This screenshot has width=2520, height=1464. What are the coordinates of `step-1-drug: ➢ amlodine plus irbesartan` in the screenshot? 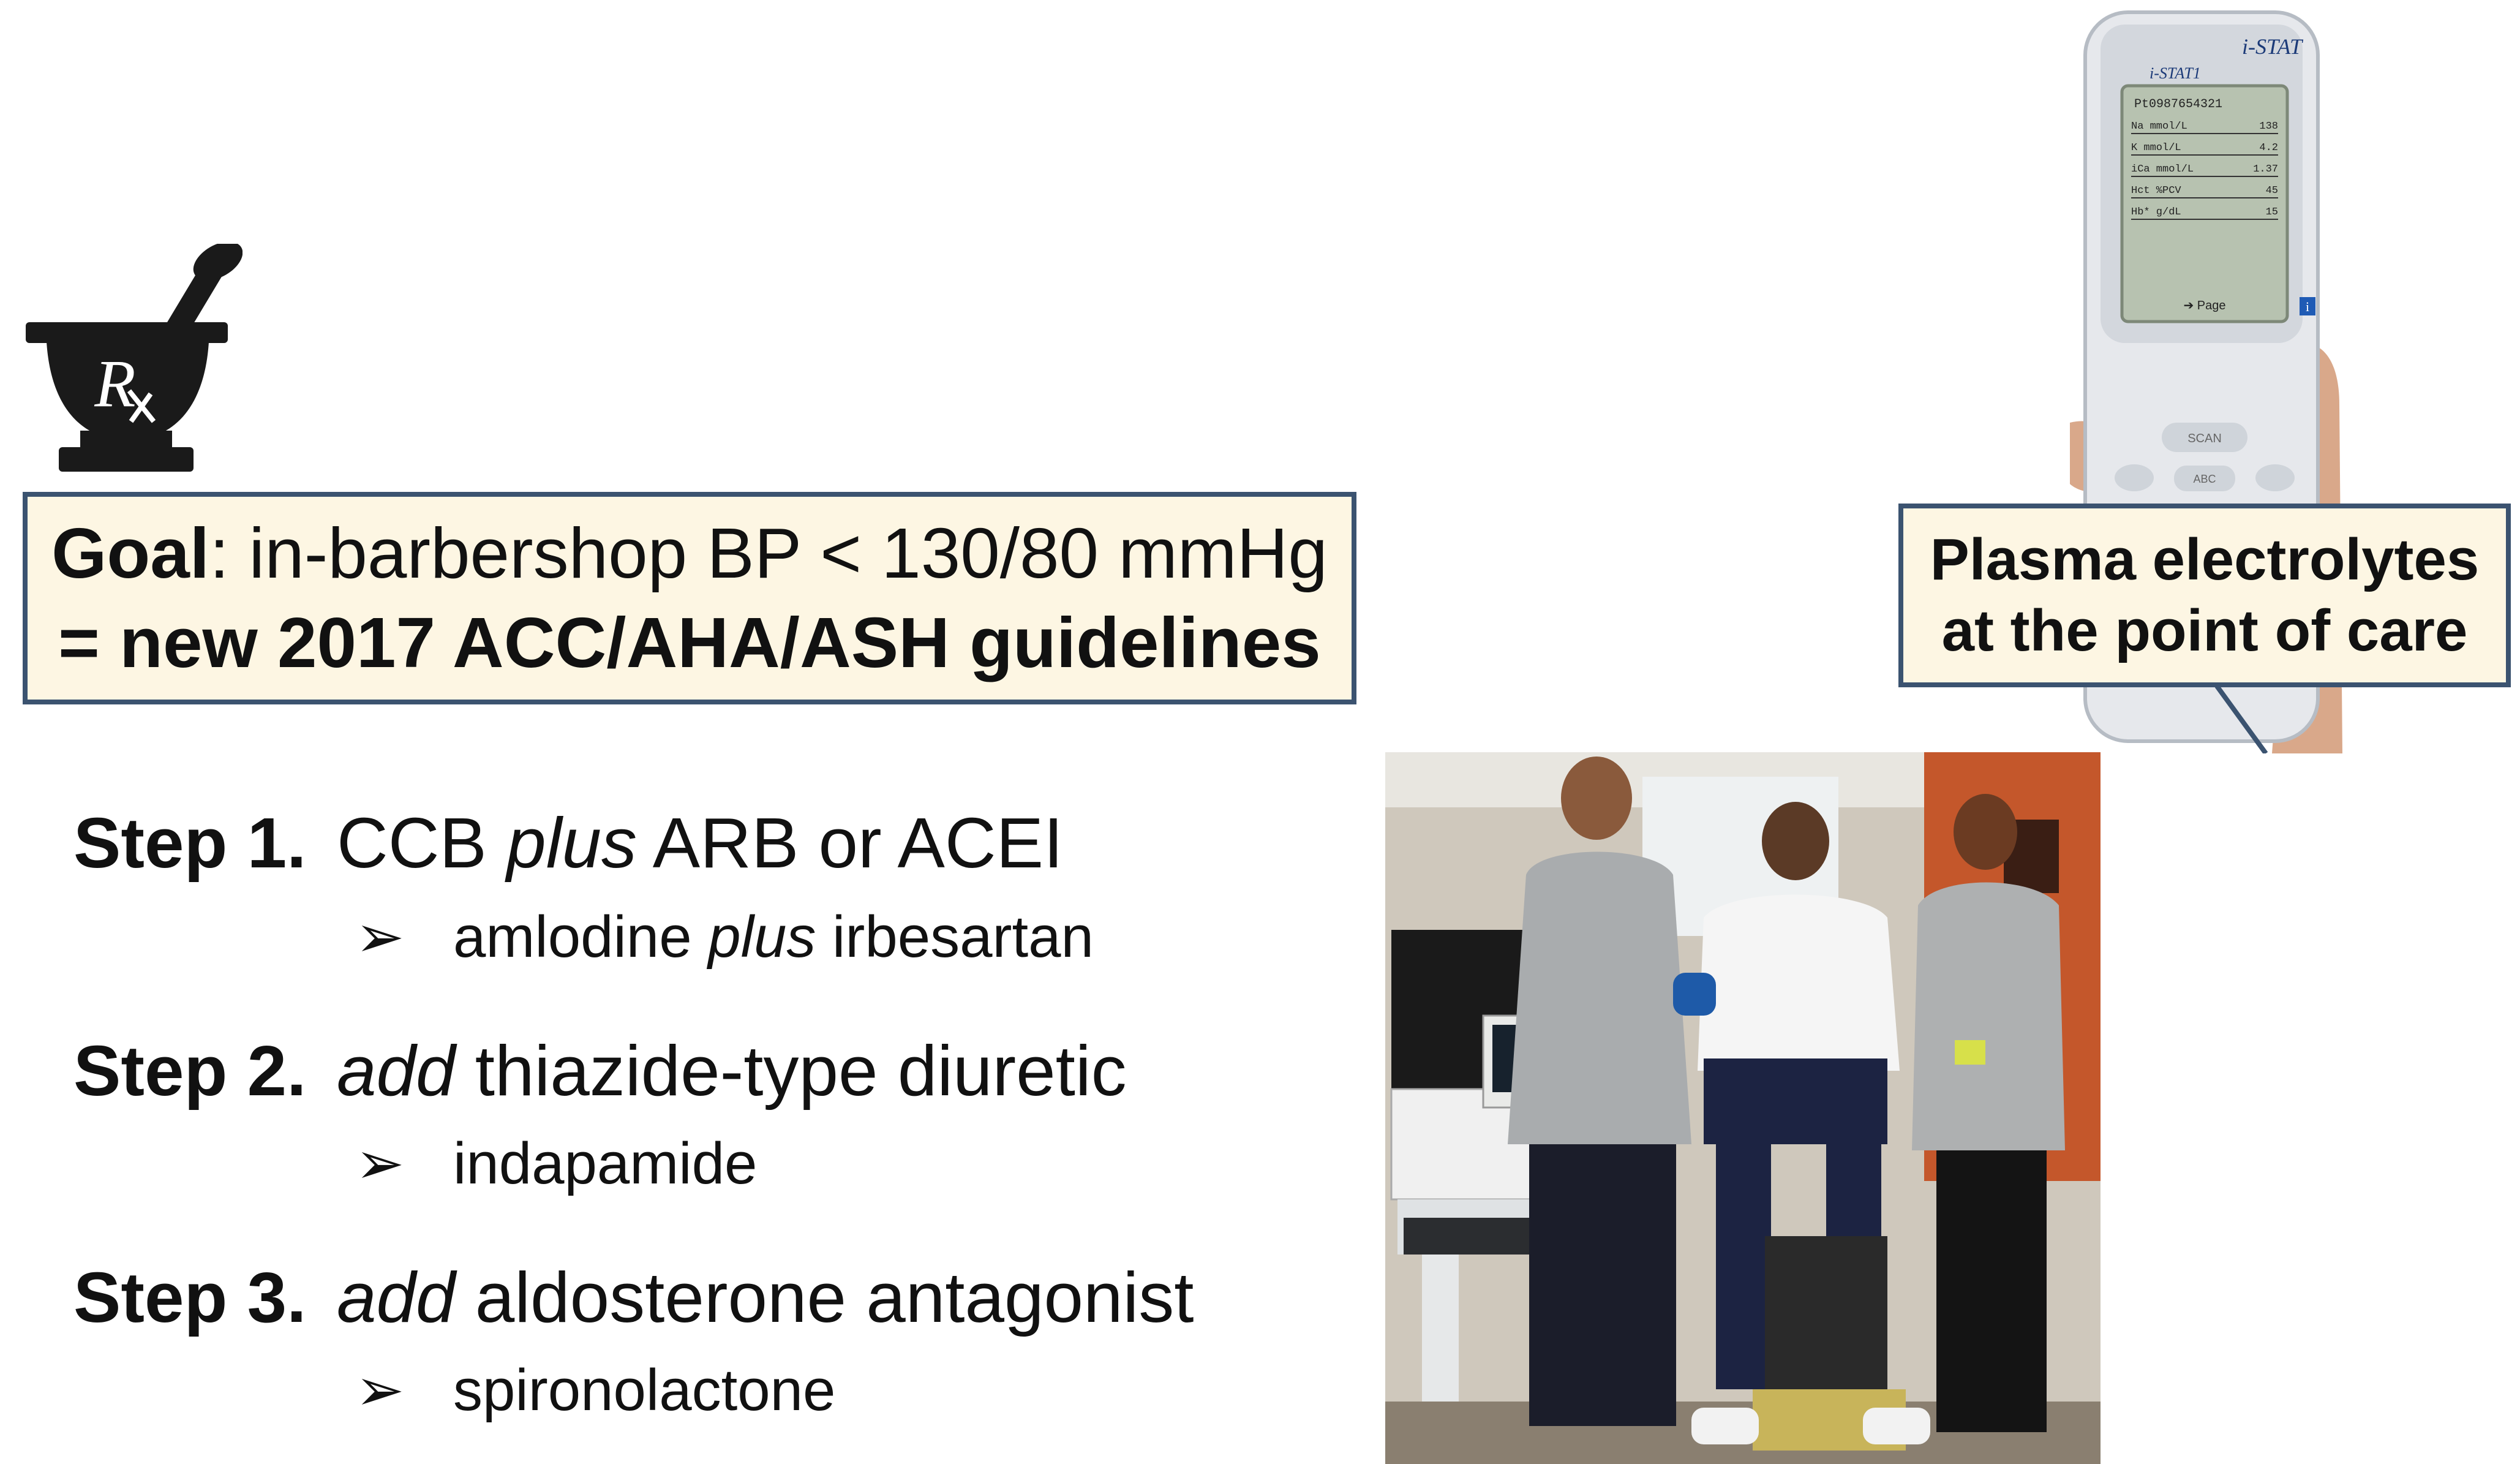 It's located at (724, 937).